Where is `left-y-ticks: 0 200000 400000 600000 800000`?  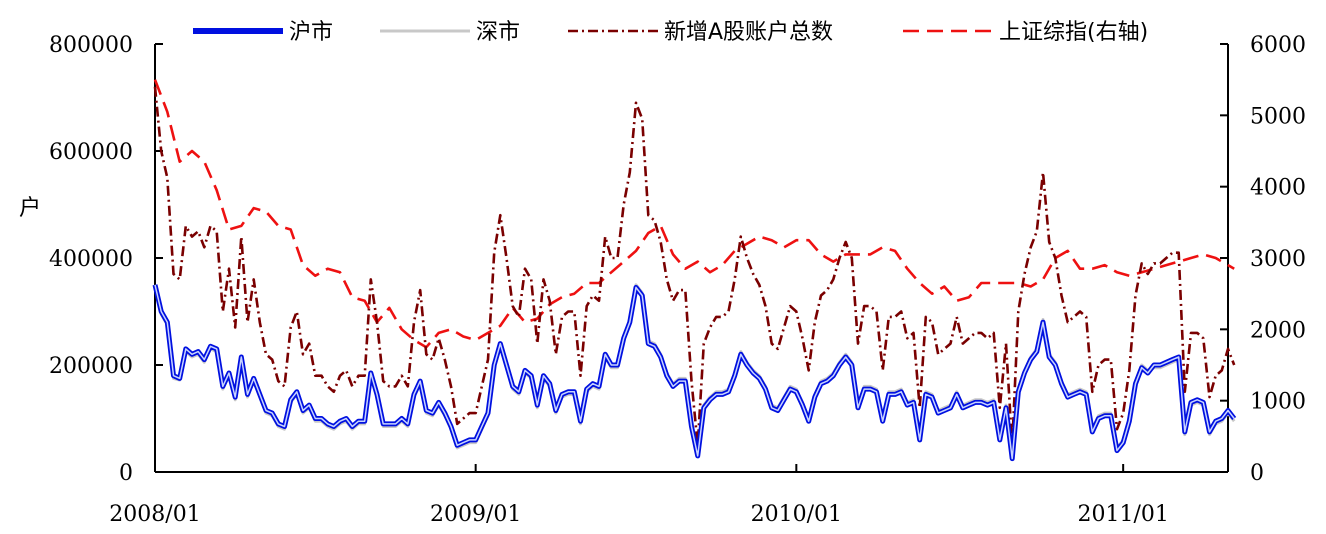 left-y-ticks: 0 200000 400000 600000 800000 is located at coordinates (106, 259).